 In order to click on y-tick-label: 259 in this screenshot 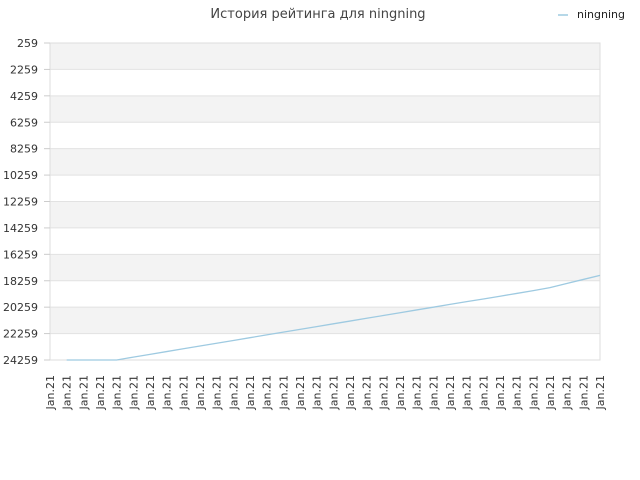, I will do `click(27, 43)`.